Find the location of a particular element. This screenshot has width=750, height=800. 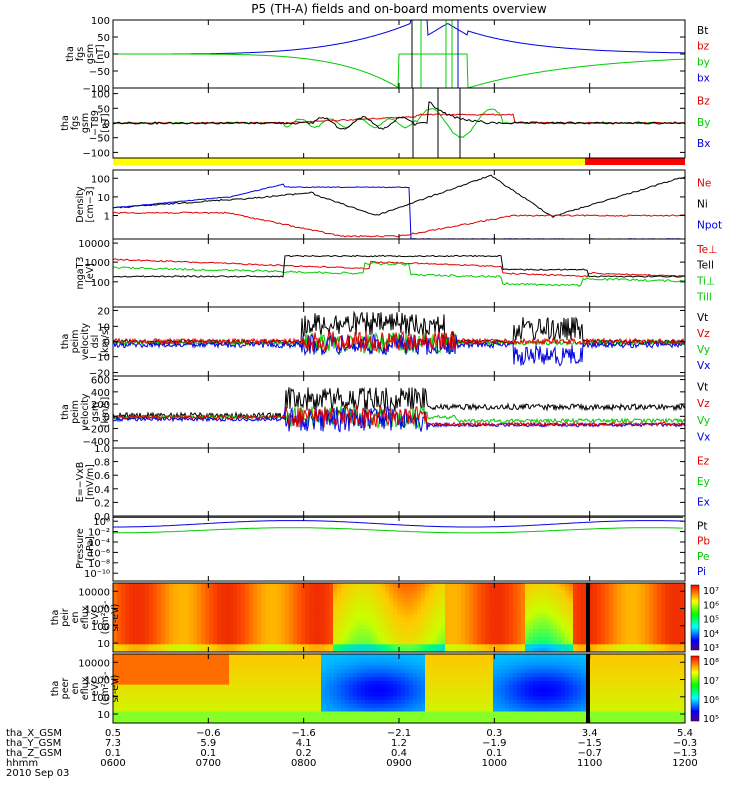

y-tick-label: −200 is located at coordinates (96, 430).